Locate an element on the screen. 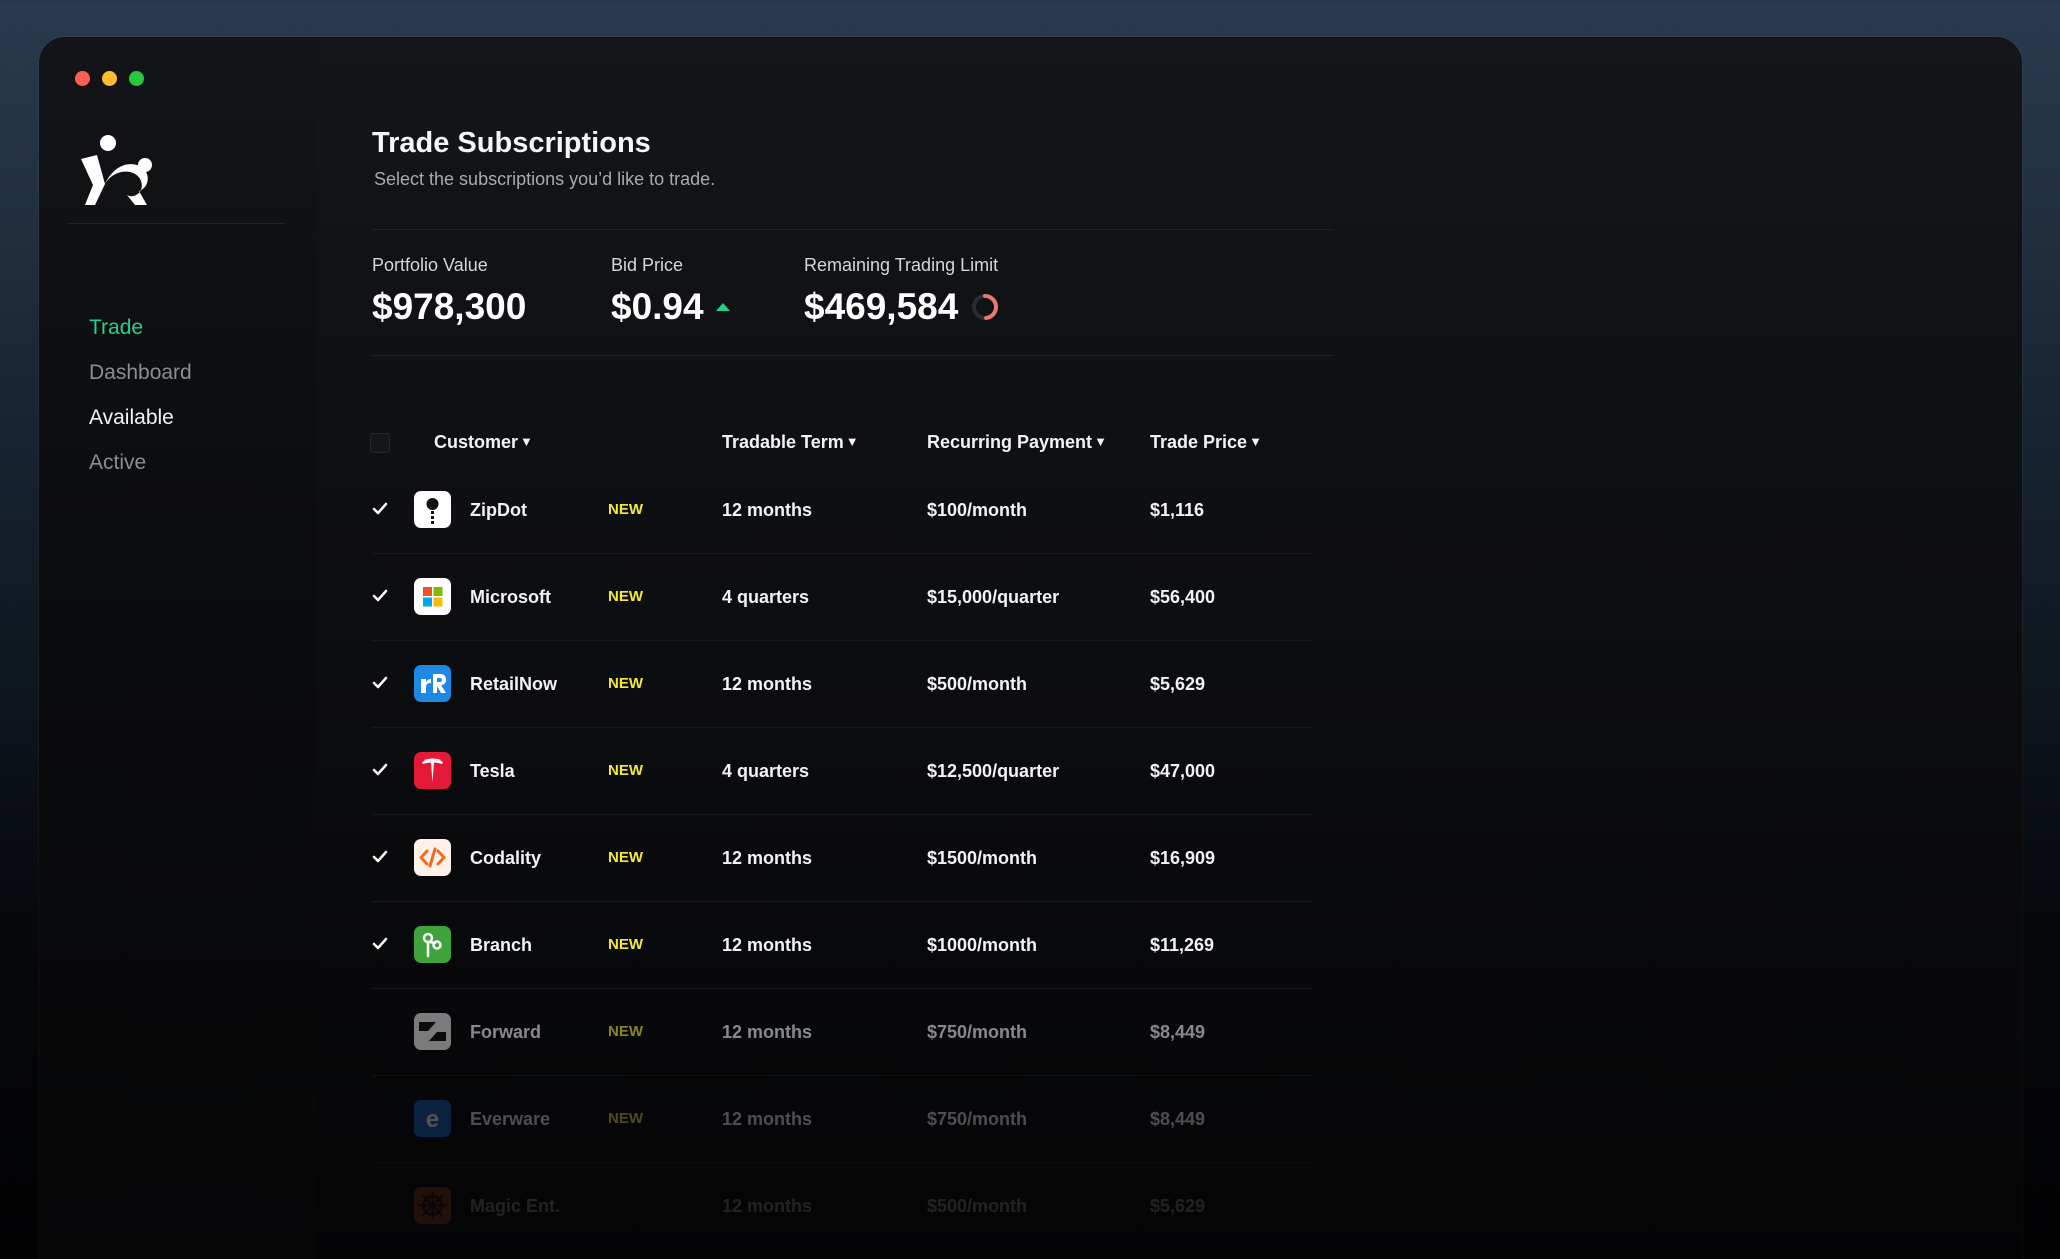  window-controls is located at coordinates (109, 78).